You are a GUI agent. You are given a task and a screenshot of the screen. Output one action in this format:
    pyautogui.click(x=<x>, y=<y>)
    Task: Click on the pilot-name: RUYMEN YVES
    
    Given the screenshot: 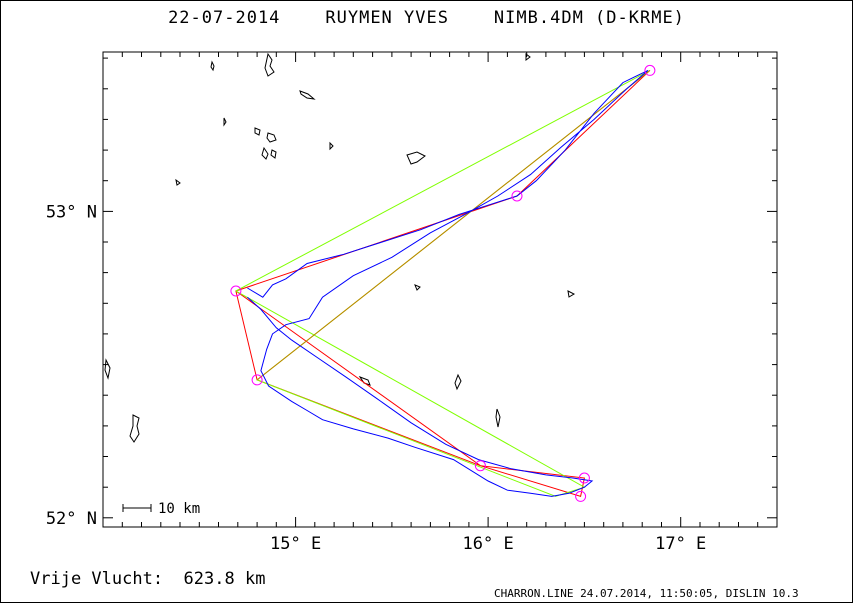 What is the action you would take?
    pyautogui.click(x=387, y=18)
    